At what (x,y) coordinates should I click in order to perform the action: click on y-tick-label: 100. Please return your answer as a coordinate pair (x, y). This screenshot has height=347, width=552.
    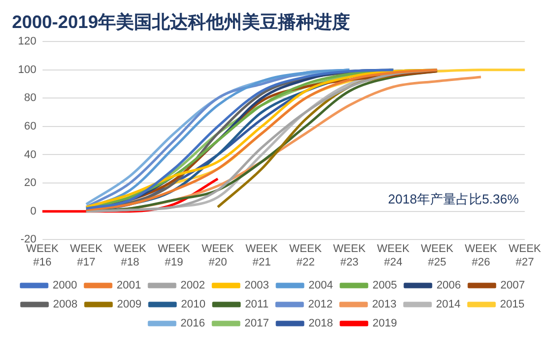
    Looking at the image, I should click on (27, 70).